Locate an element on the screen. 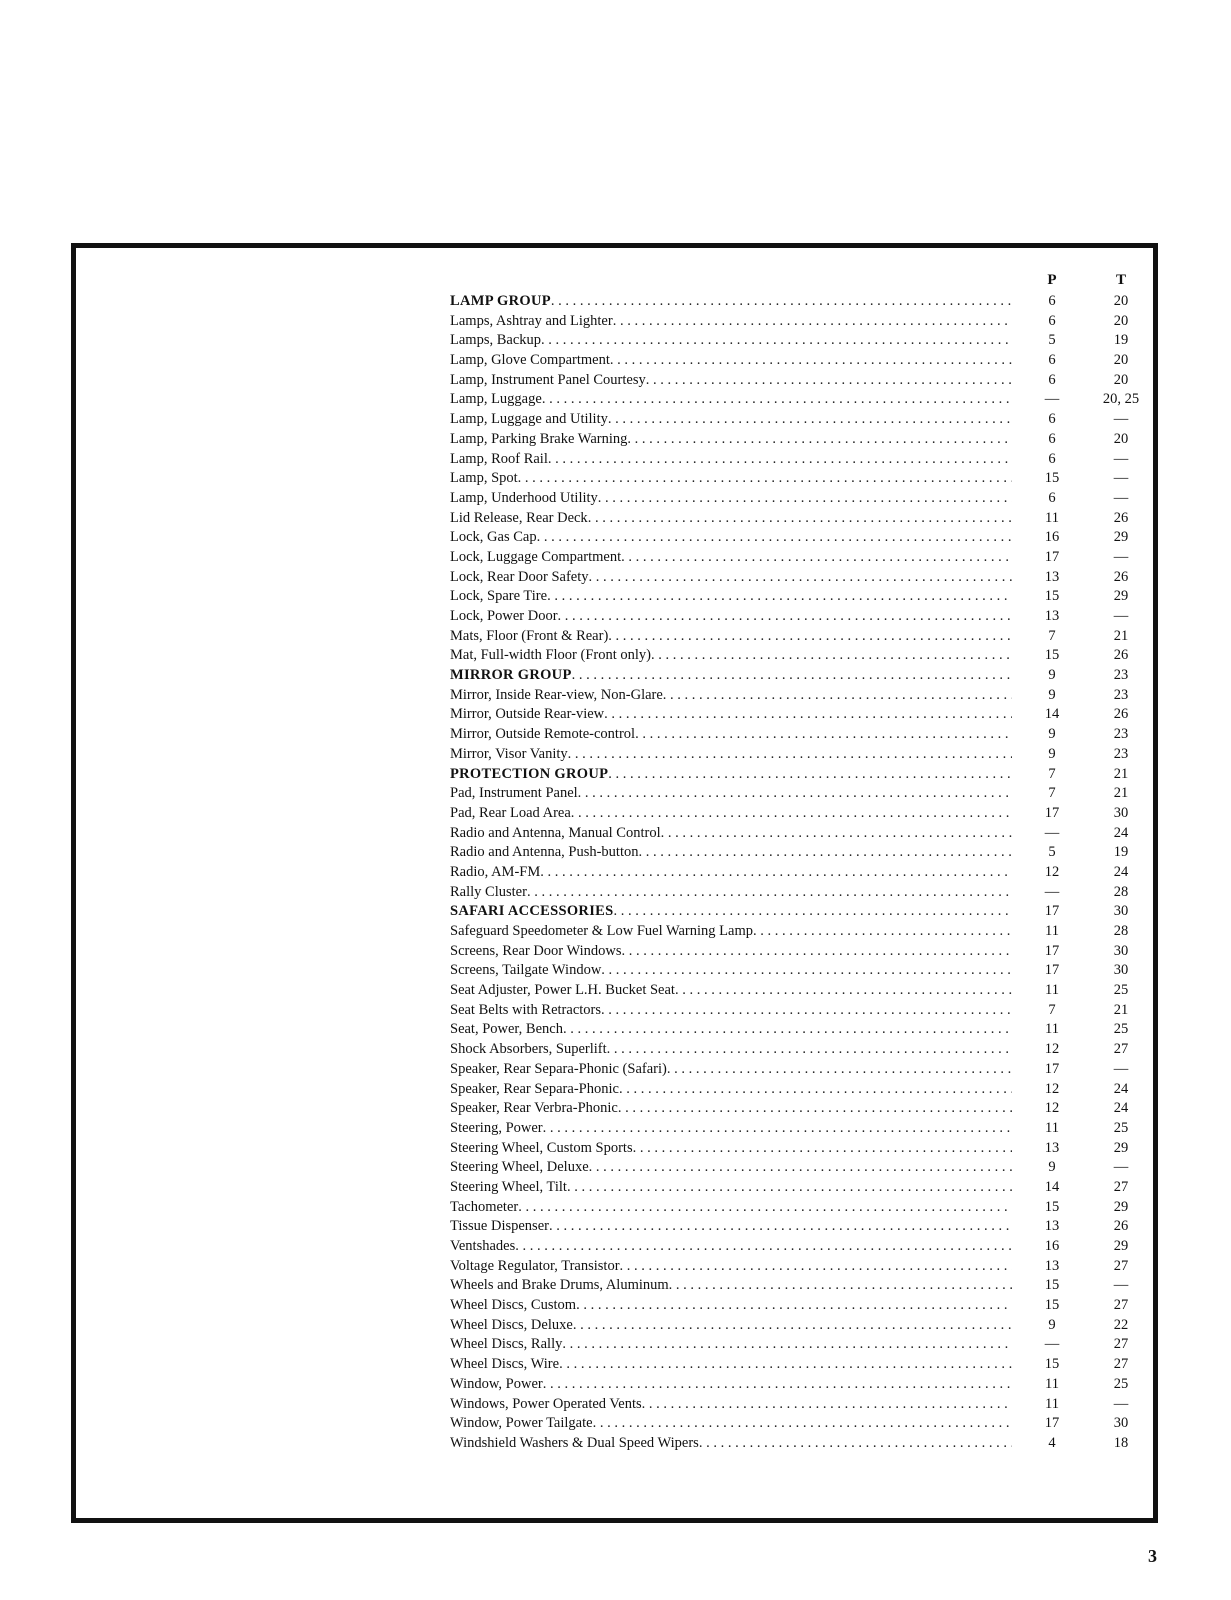 Image resolution: width=1231 pixels, height=1600 pixels. entry-name-cell: PROTECTION GROUP is located at coordinates (731, 775).